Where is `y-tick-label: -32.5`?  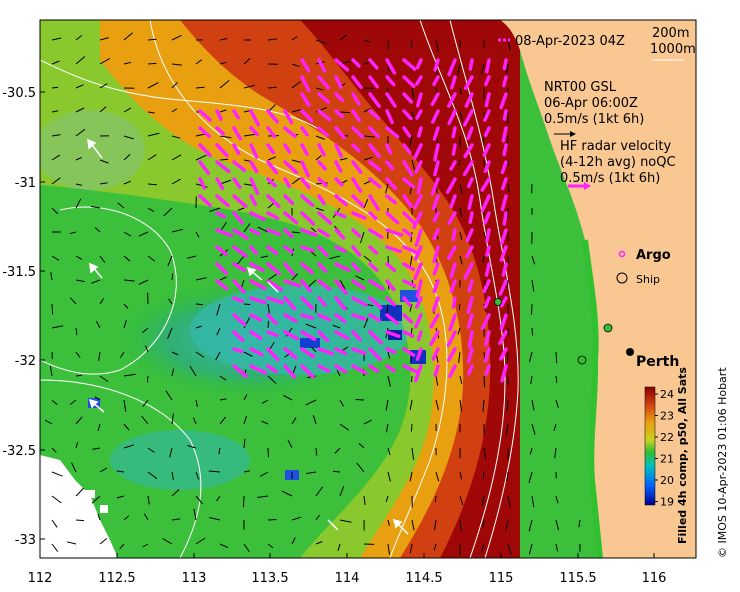 y-tick-label: -32.5 is located at coordinates (19, 451).